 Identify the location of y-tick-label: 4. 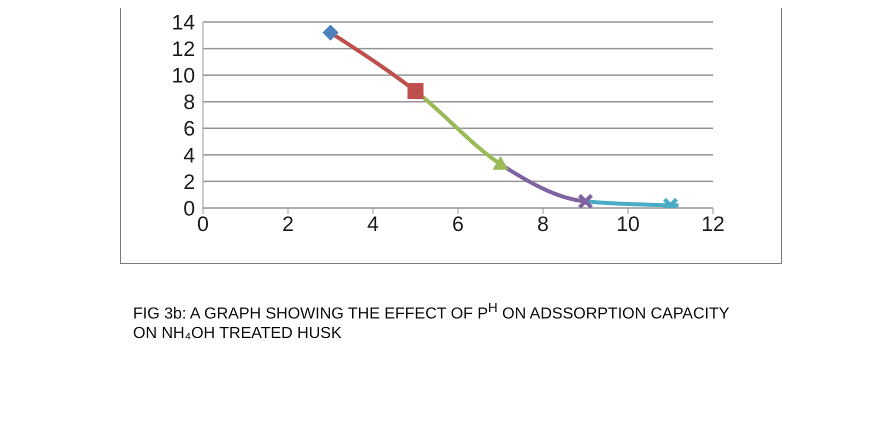
(189, 156).